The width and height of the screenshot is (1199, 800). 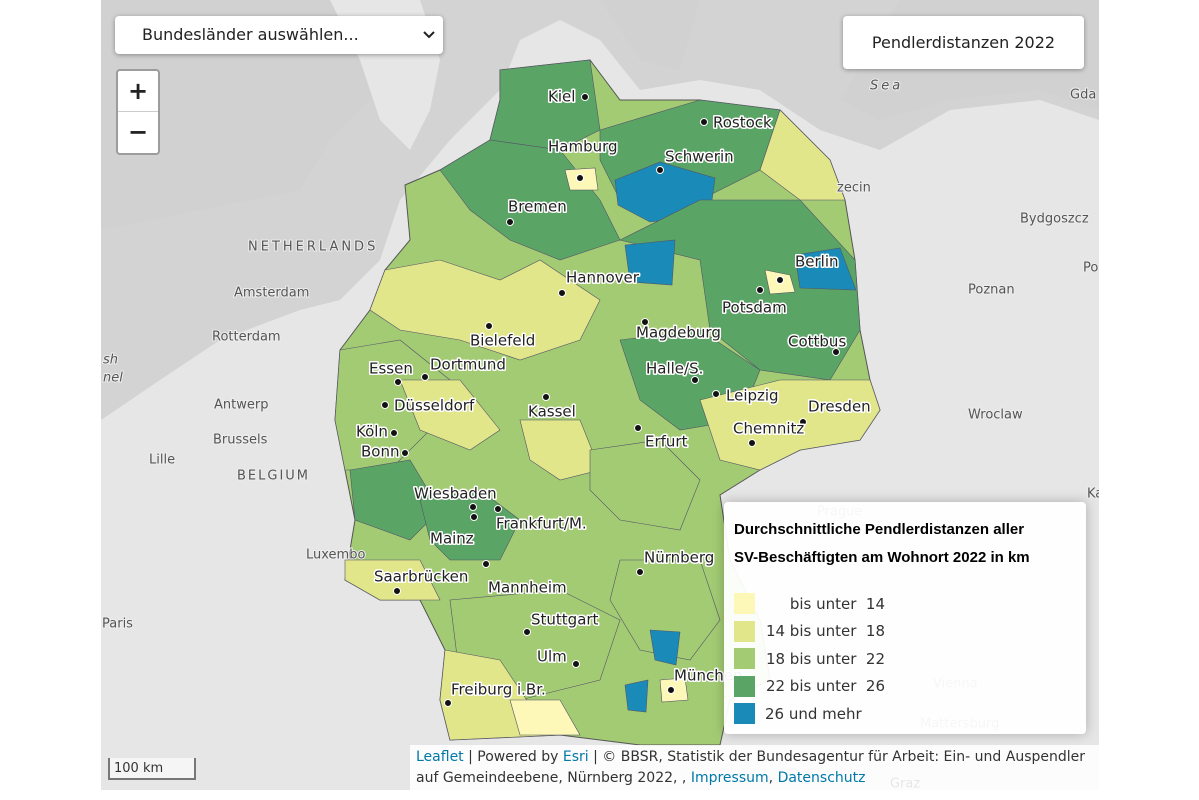 What do you see at coordinates (110, 360) in the screenshot?
I see `basemap-label: sh` at bounding box center [110, 360].